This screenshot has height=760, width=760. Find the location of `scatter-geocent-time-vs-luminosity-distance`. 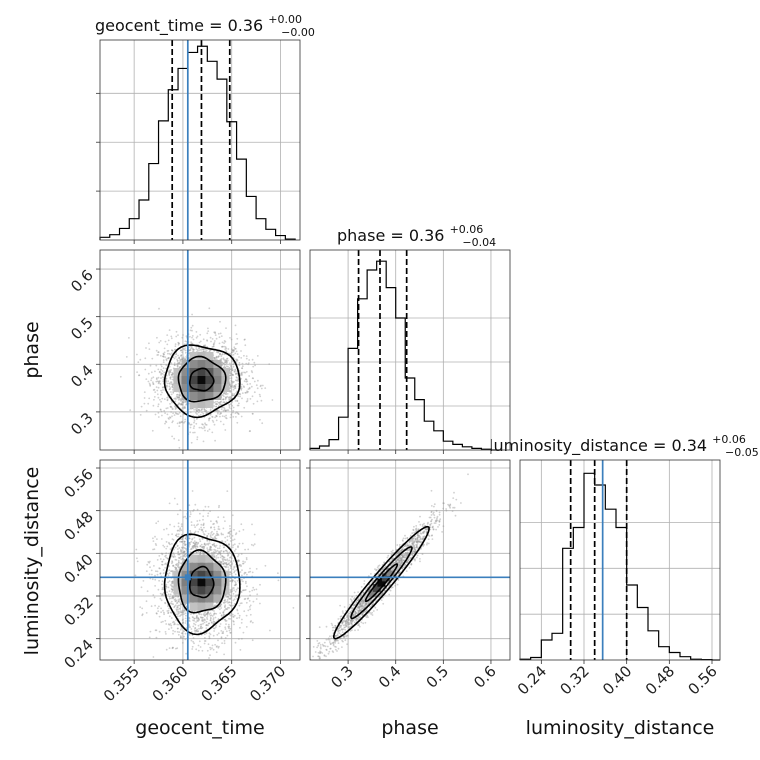

scatter-geocent-time-vs-luminosity-distance is located at coordinates (200, 560).